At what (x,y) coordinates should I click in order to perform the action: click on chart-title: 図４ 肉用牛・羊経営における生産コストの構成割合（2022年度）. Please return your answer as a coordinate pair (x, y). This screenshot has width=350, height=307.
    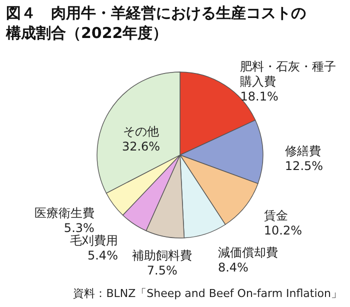
    Looking at the image, I should click on (155, 23).